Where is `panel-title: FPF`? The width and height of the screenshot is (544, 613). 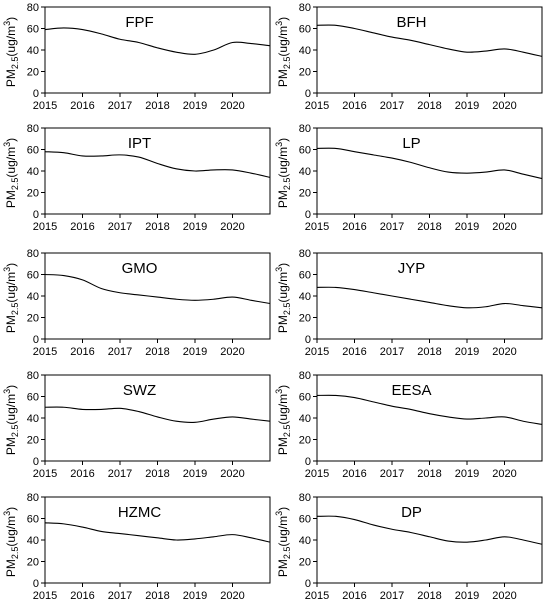
panel-title: FPF is located at coordinates (139, 22).